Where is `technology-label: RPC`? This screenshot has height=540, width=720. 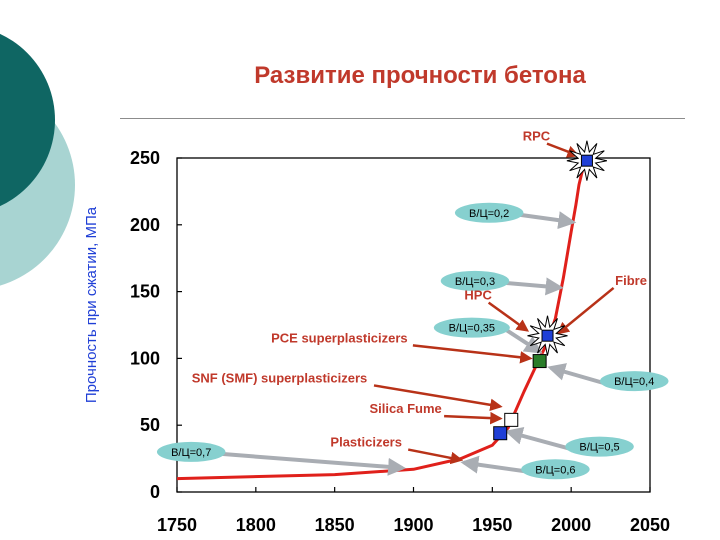 technology-label: RPC is located at coordinates (537, 136).